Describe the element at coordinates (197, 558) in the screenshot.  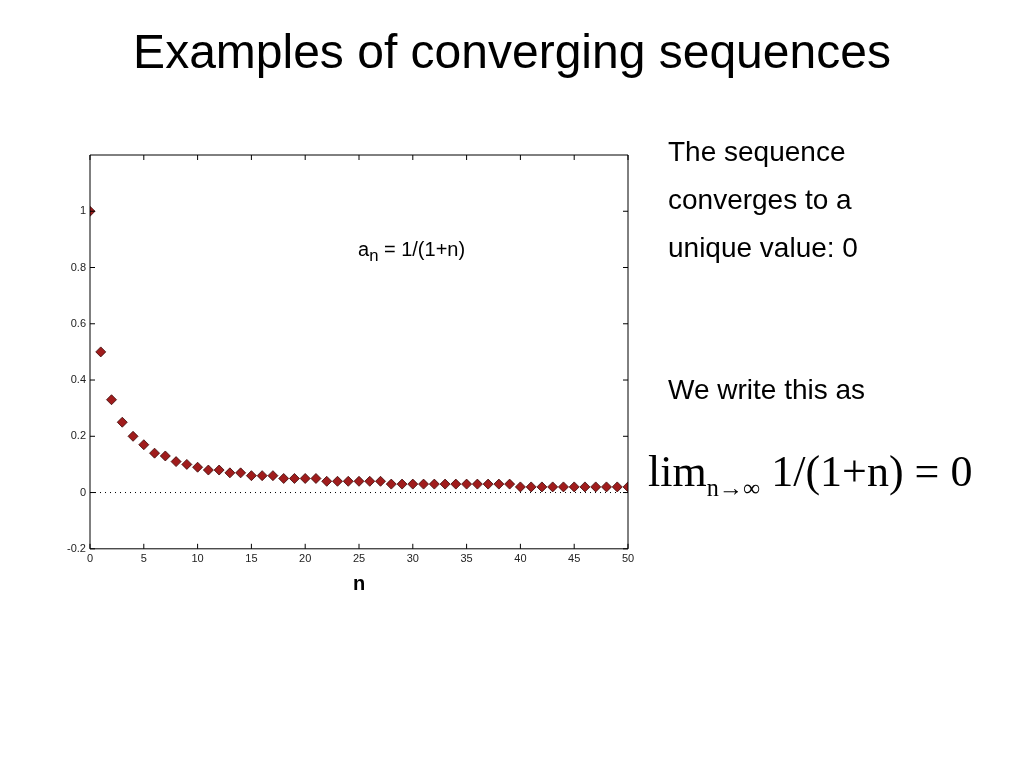
I see `x-tick-label: 10` at that location.